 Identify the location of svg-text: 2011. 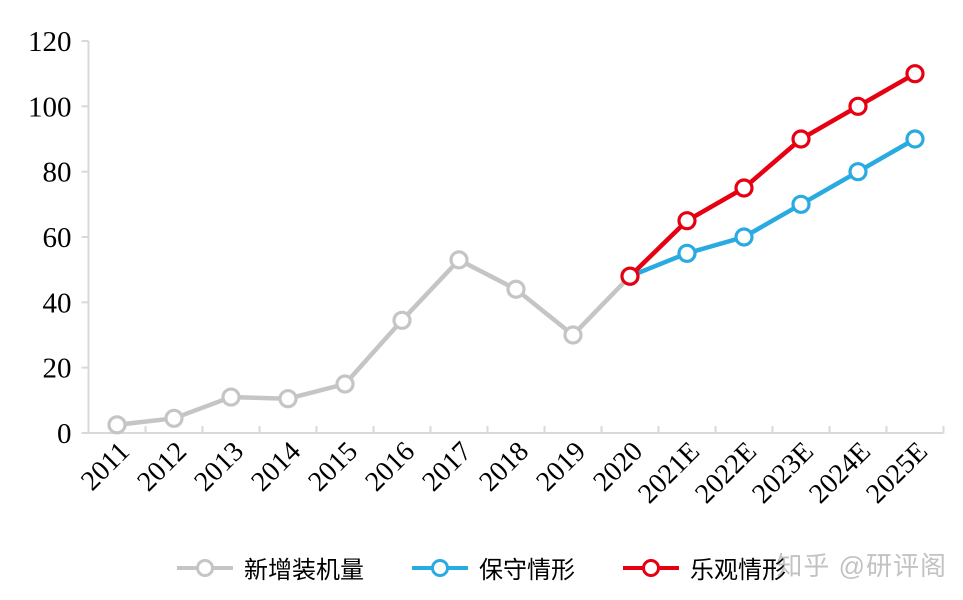
(105, 466).